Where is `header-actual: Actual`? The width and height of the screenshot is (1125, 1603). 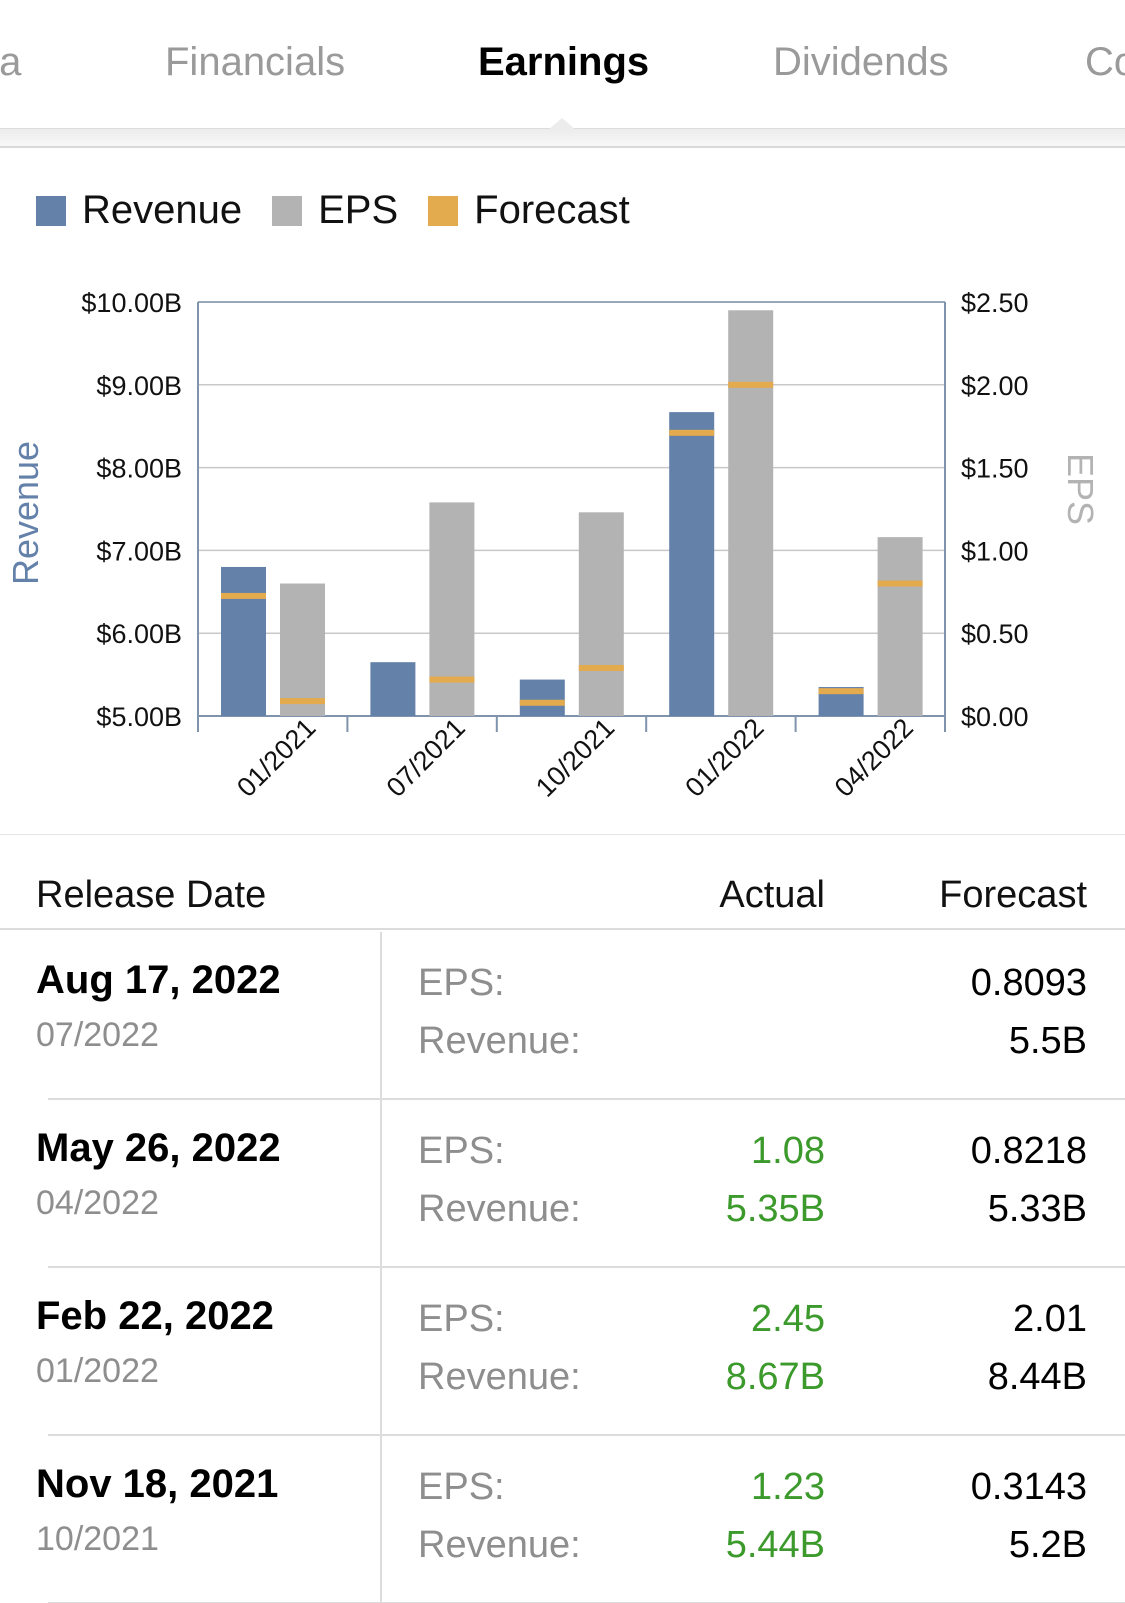 header-actual: Actual is located at coordinates (772, 895).